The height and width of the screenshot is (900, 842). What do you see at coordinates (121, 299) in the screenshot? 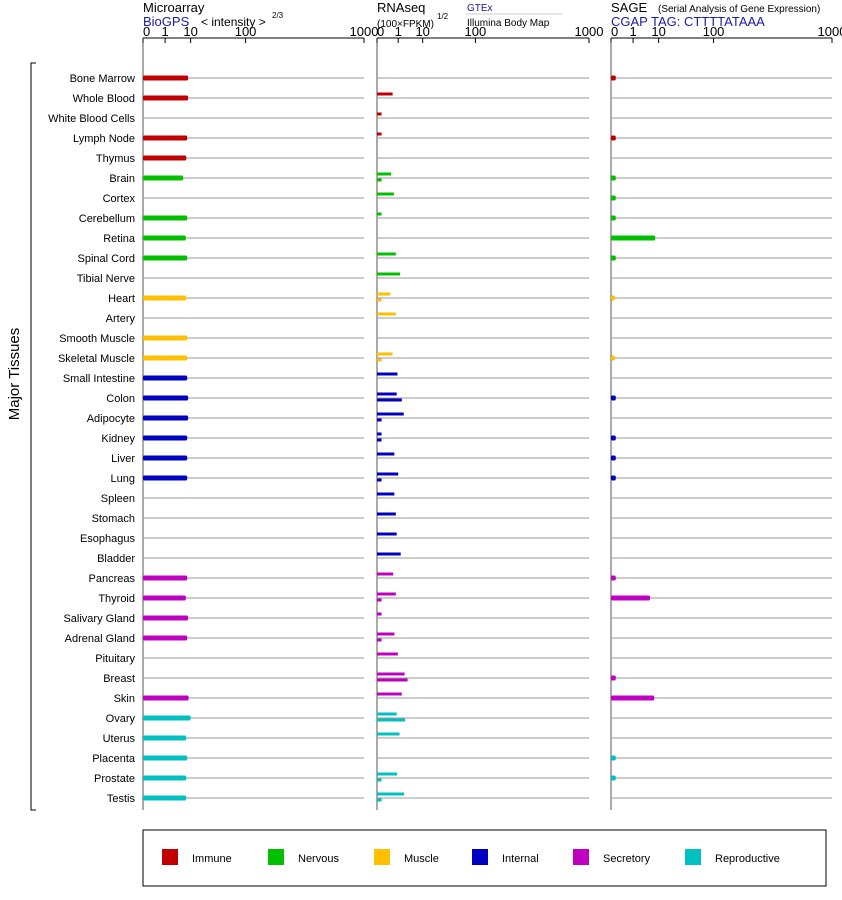
I see `tissue-label: Heart` at bounding box center [121, 299].